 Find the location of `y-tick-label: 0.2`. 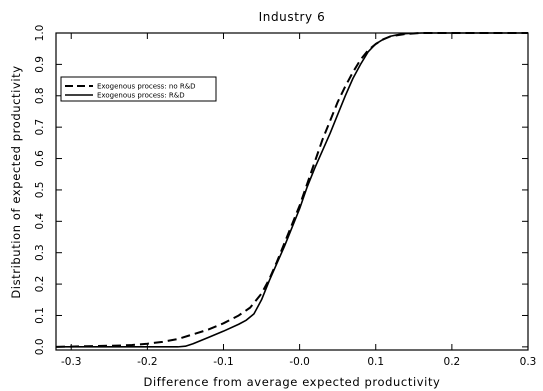

y-tick-label: 0.2 is located at coordinates (40, 284).